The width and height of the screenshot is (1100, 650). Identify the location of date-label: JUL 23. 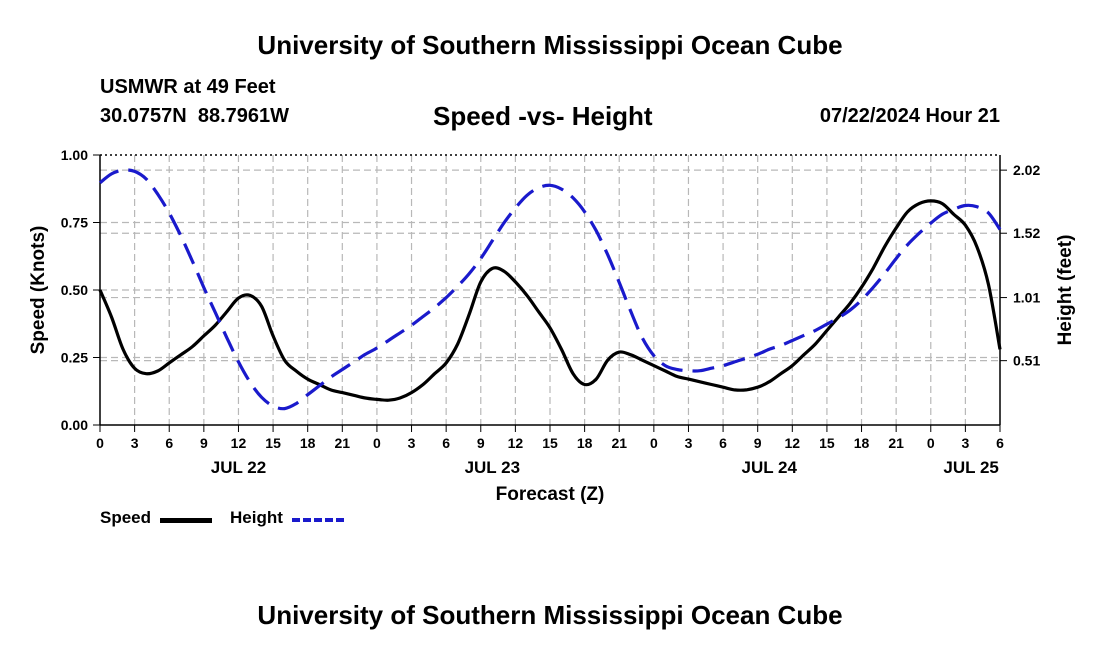
(492, 467).